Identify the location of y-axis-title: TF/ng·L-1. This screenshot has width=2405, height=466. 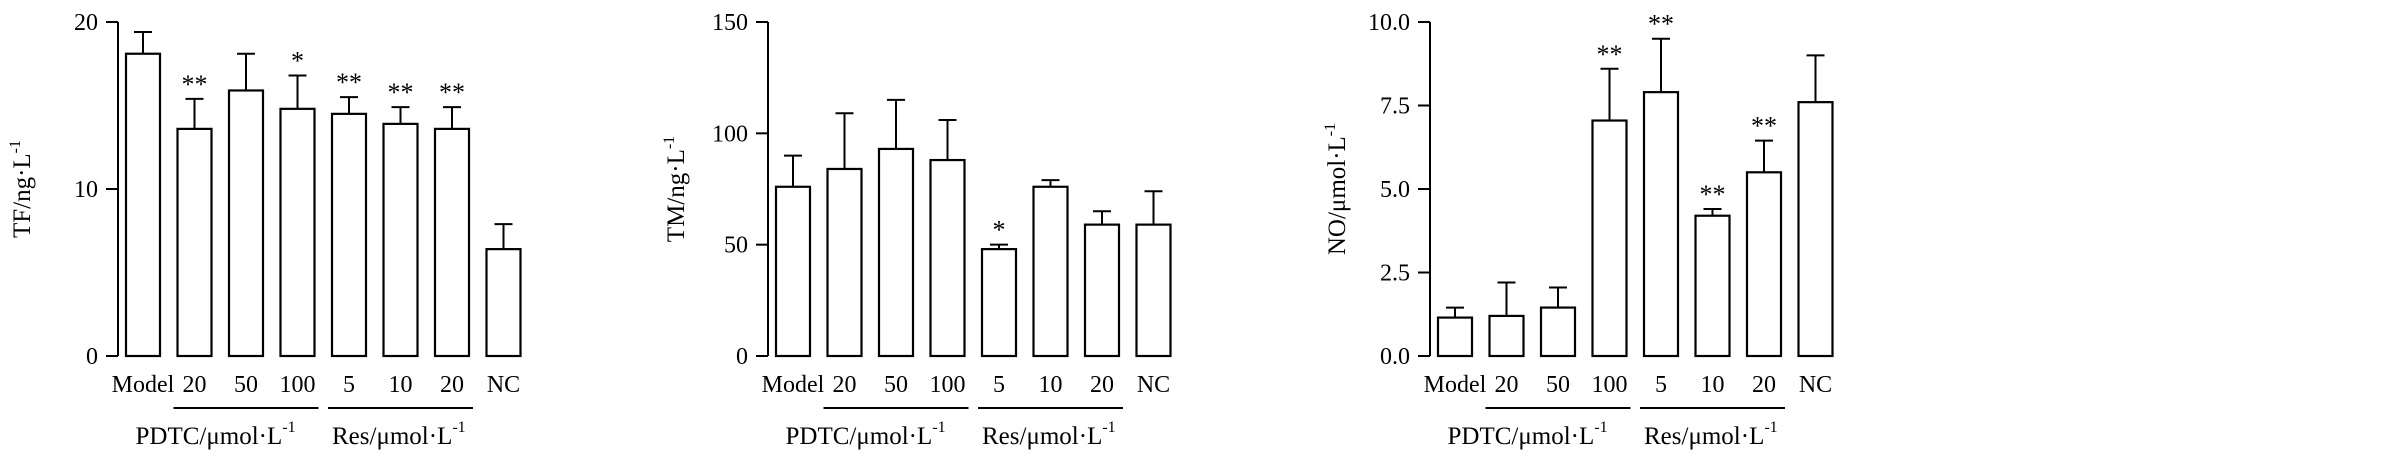
(21, 189).